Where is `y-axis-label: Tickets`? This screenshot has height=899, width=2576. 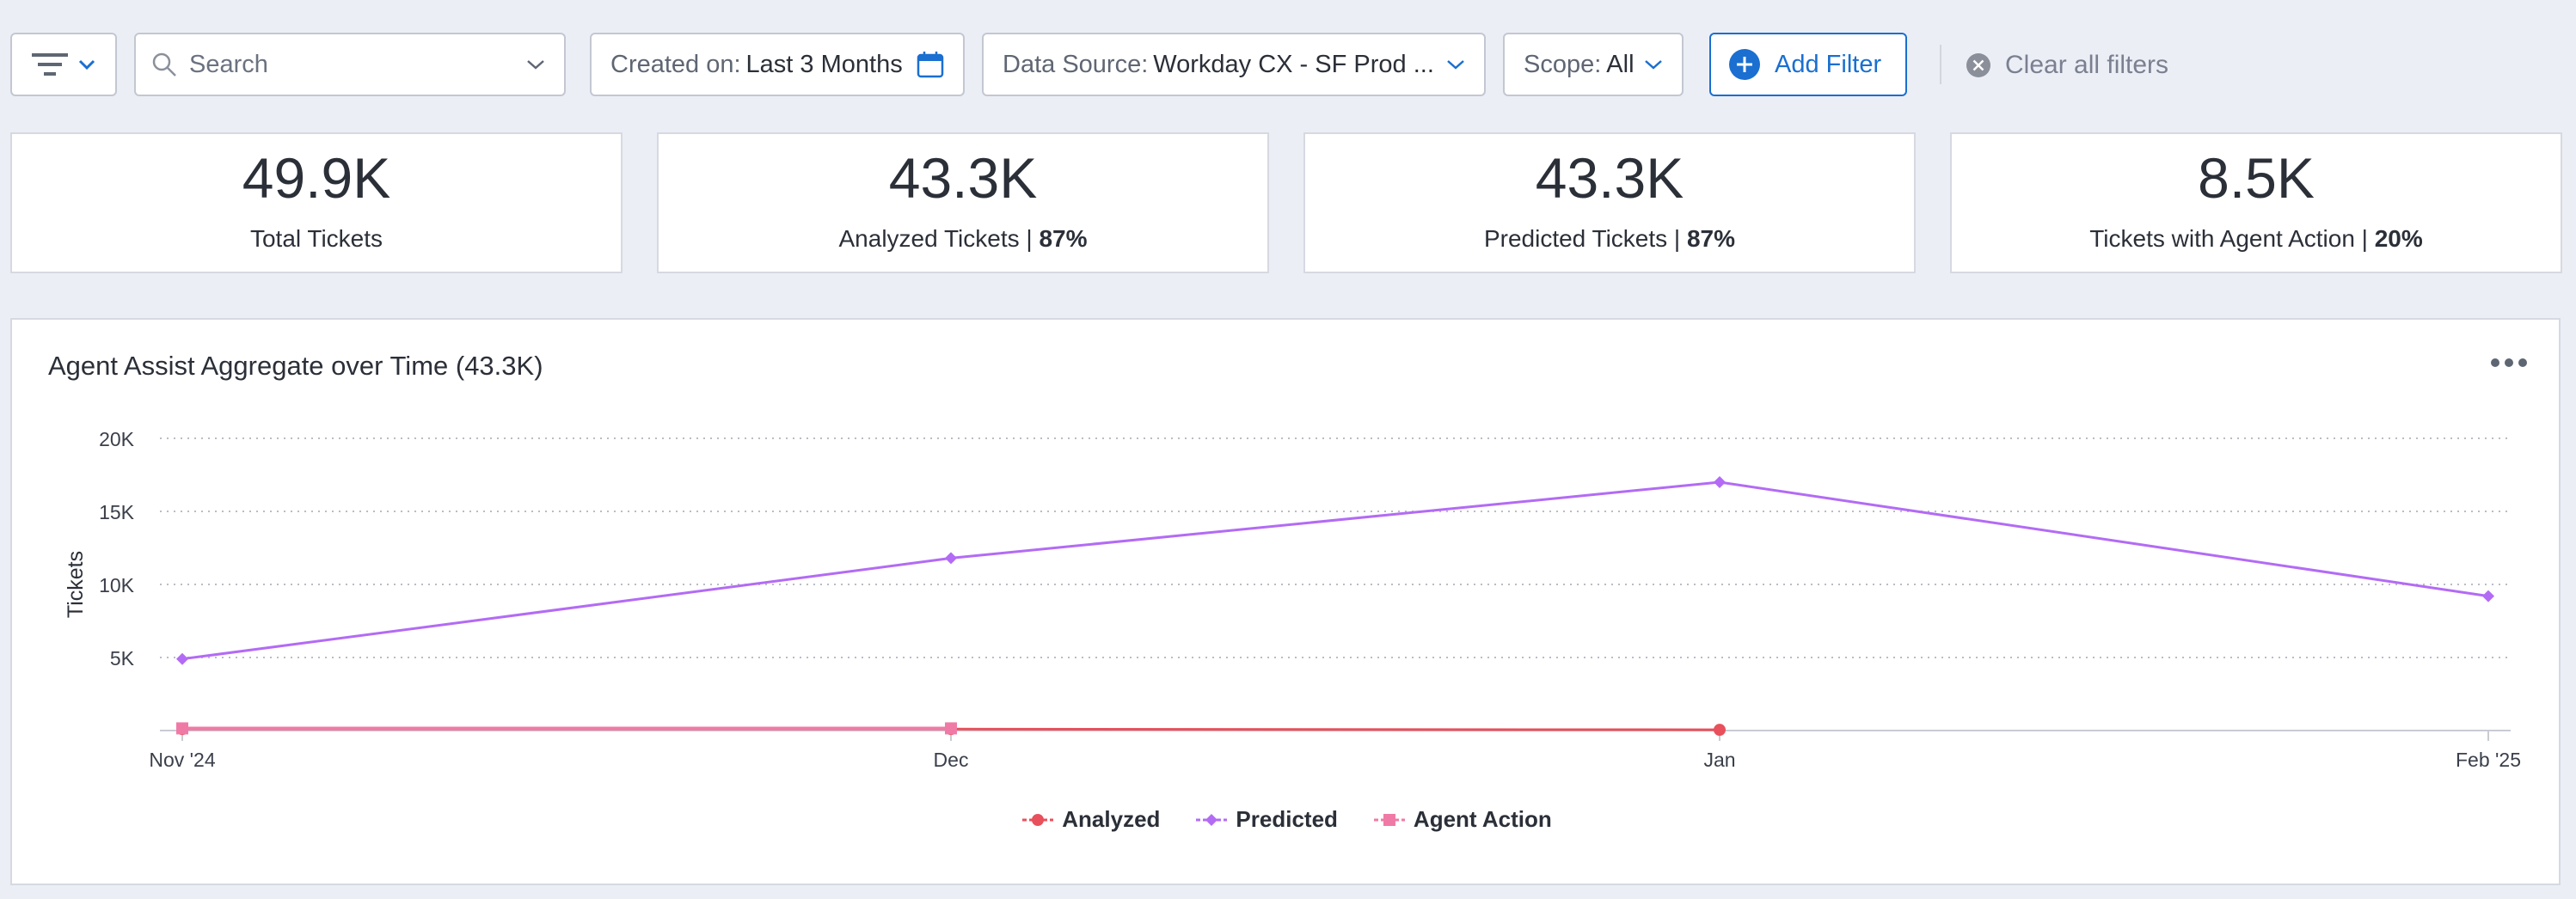 y-axis-label: Tickets is located at coordinates (76, 584).